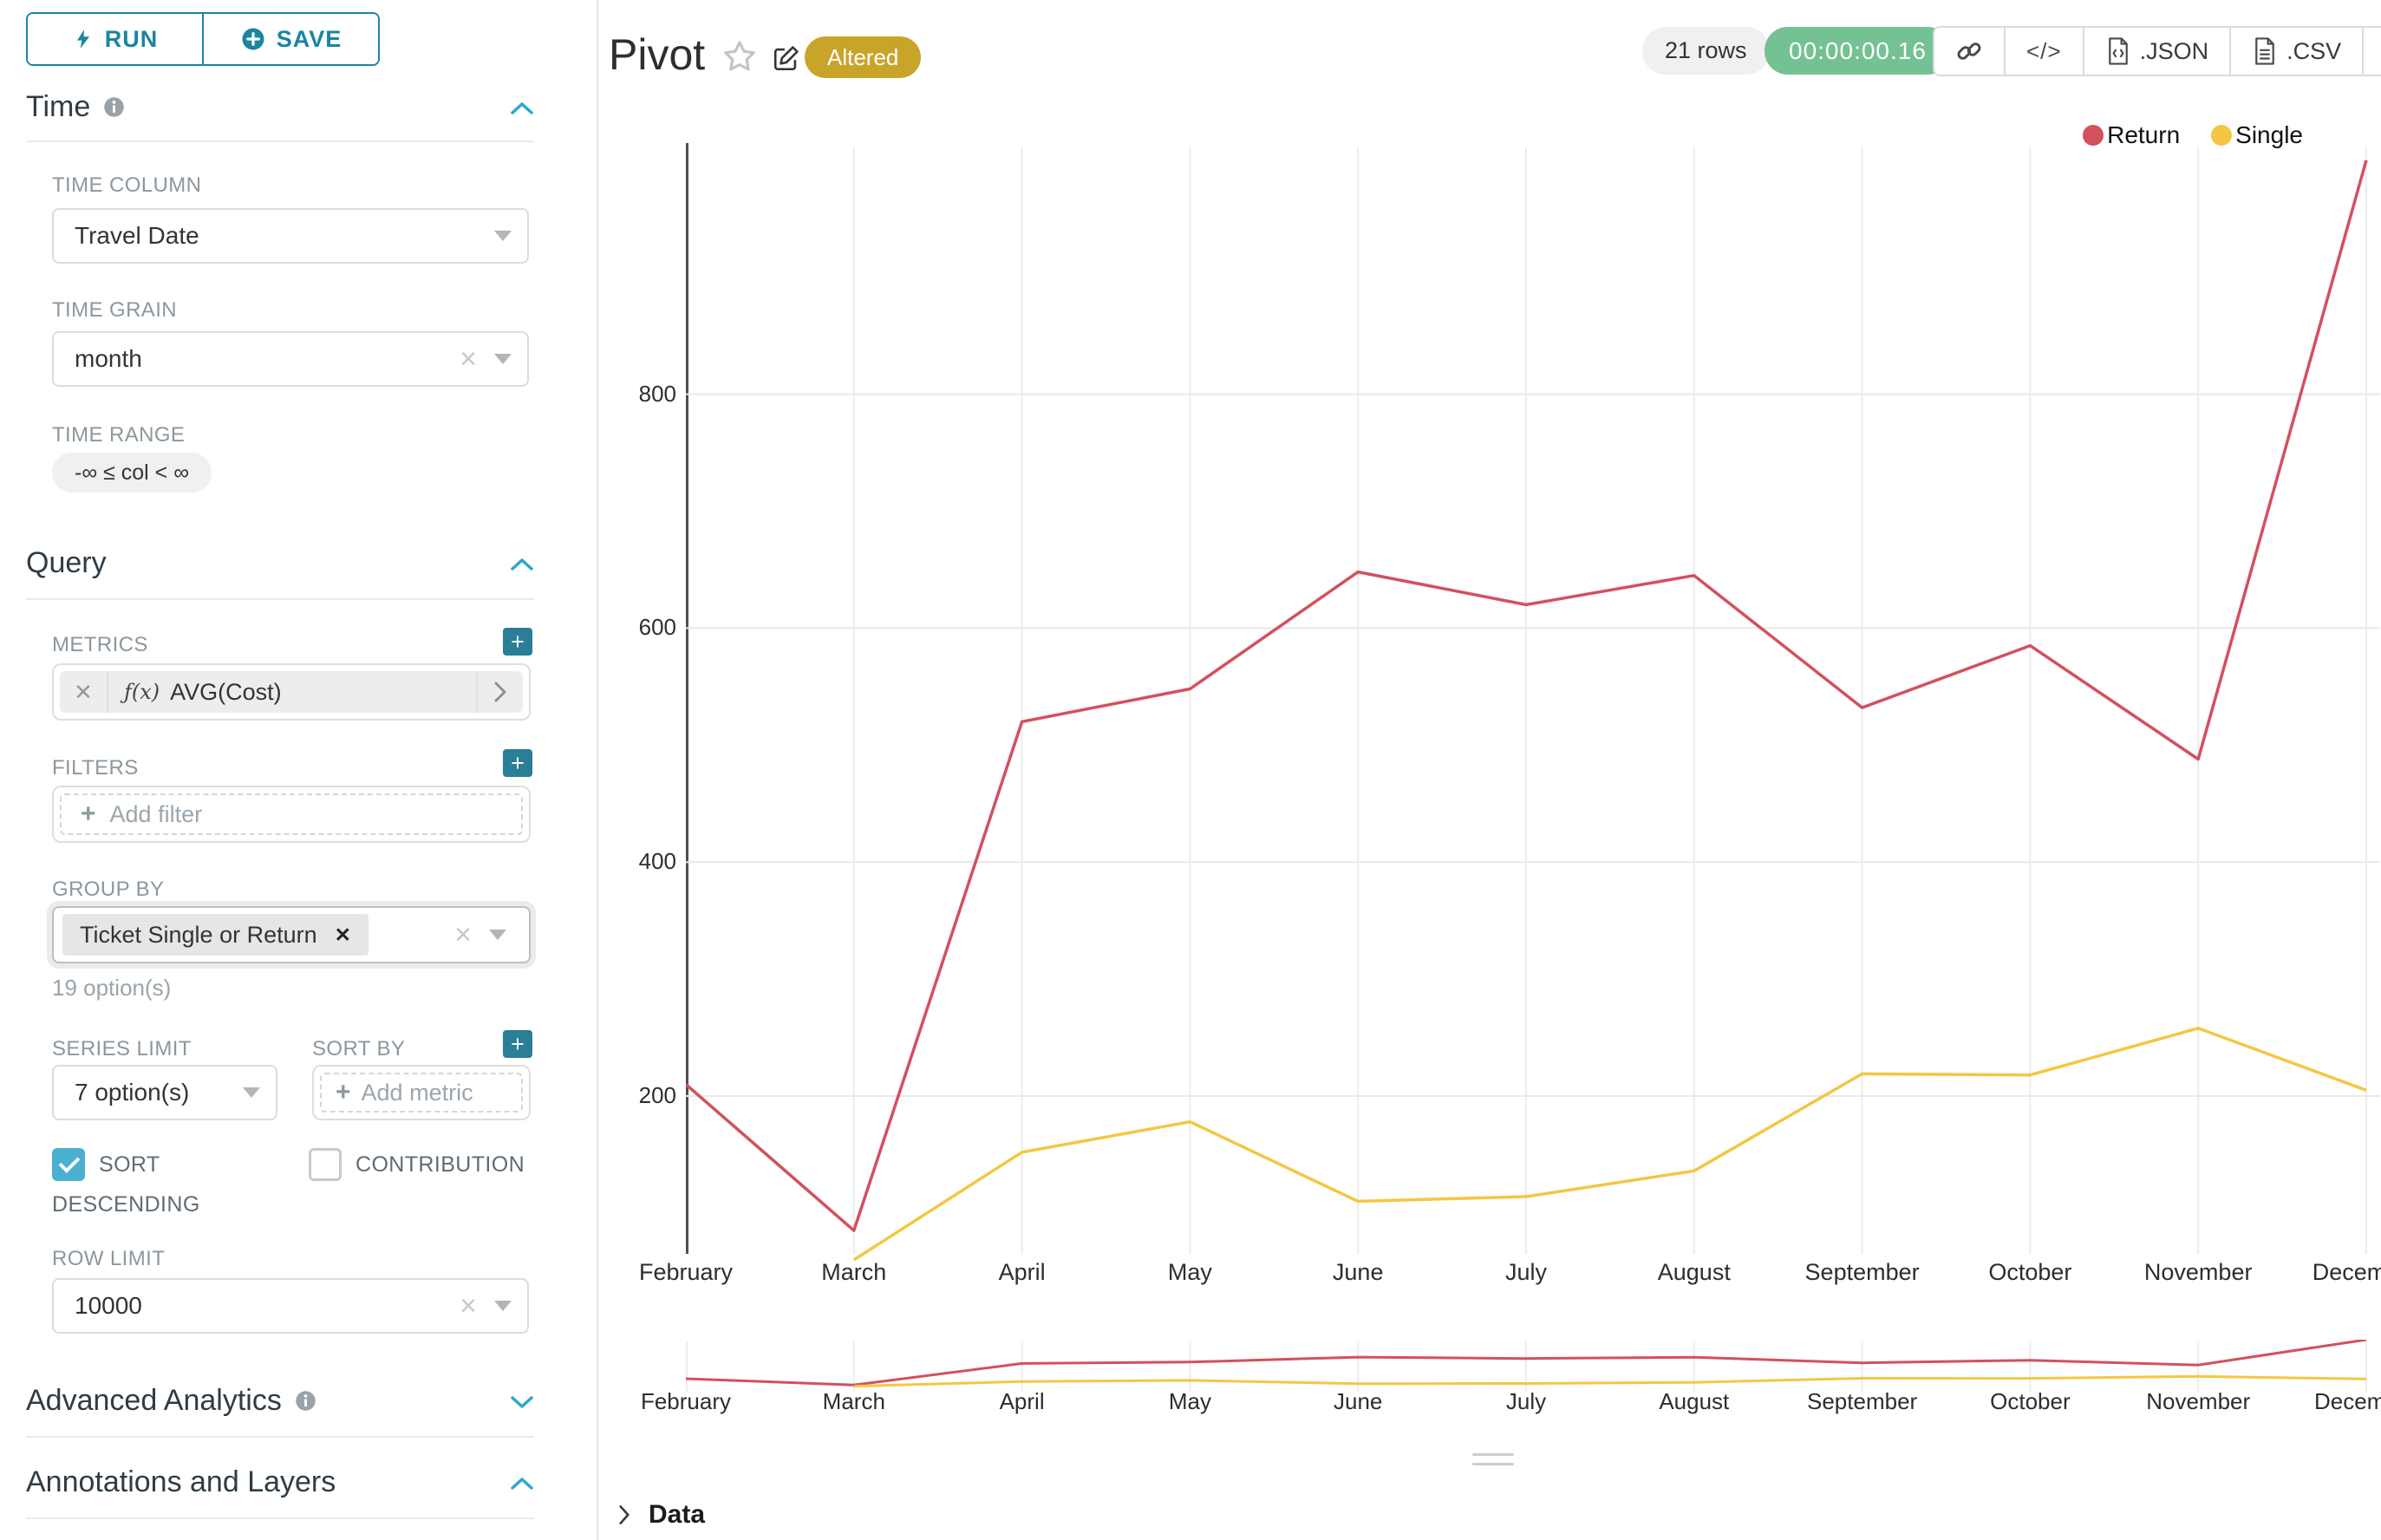  I want to click on embed-code-button: </>, so click(2044, 51).